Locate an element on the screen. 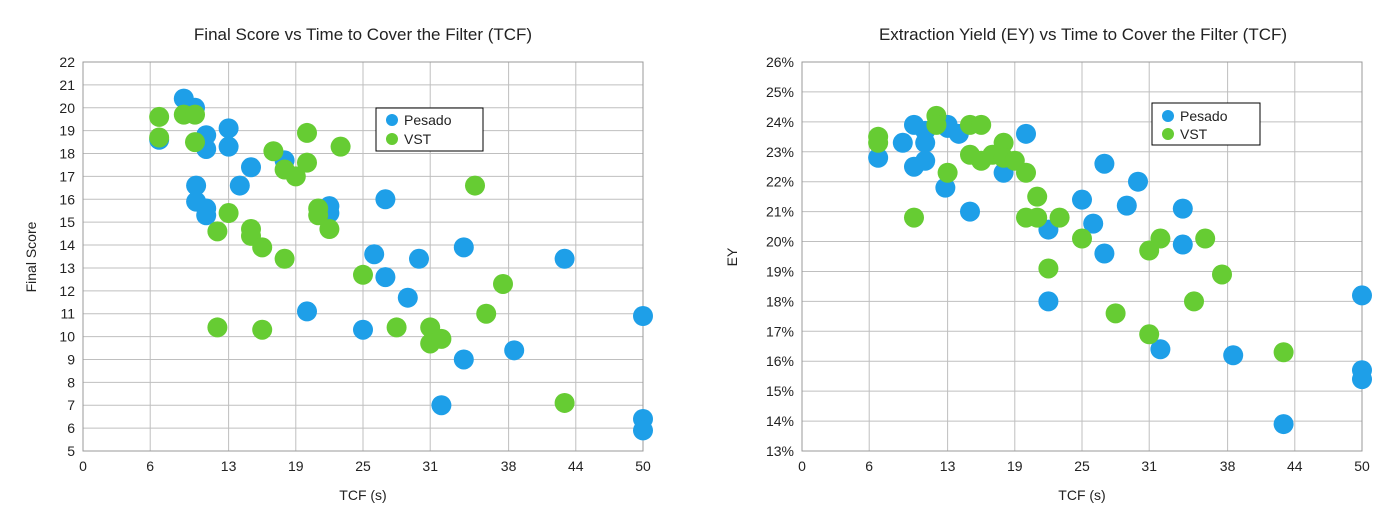  legend-vst-marker is located at coordinates (1168, 134).